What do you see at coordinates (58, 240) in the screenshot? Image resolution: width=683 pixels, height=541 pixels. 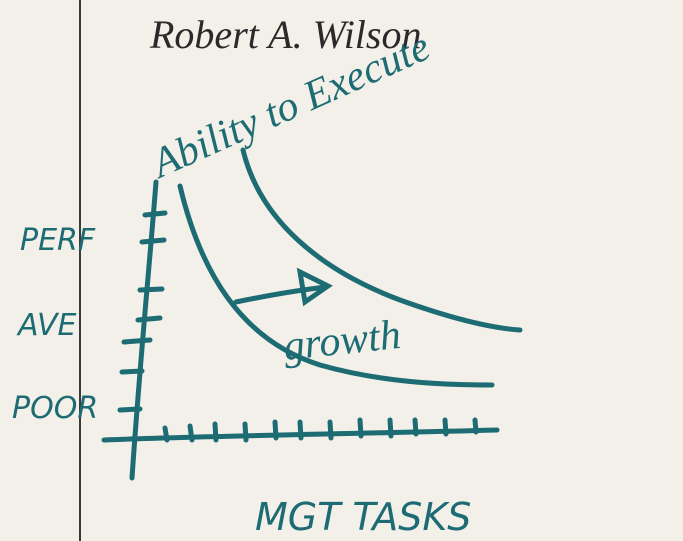 I see `y-label: PERF` at bounding box center [58, 240].